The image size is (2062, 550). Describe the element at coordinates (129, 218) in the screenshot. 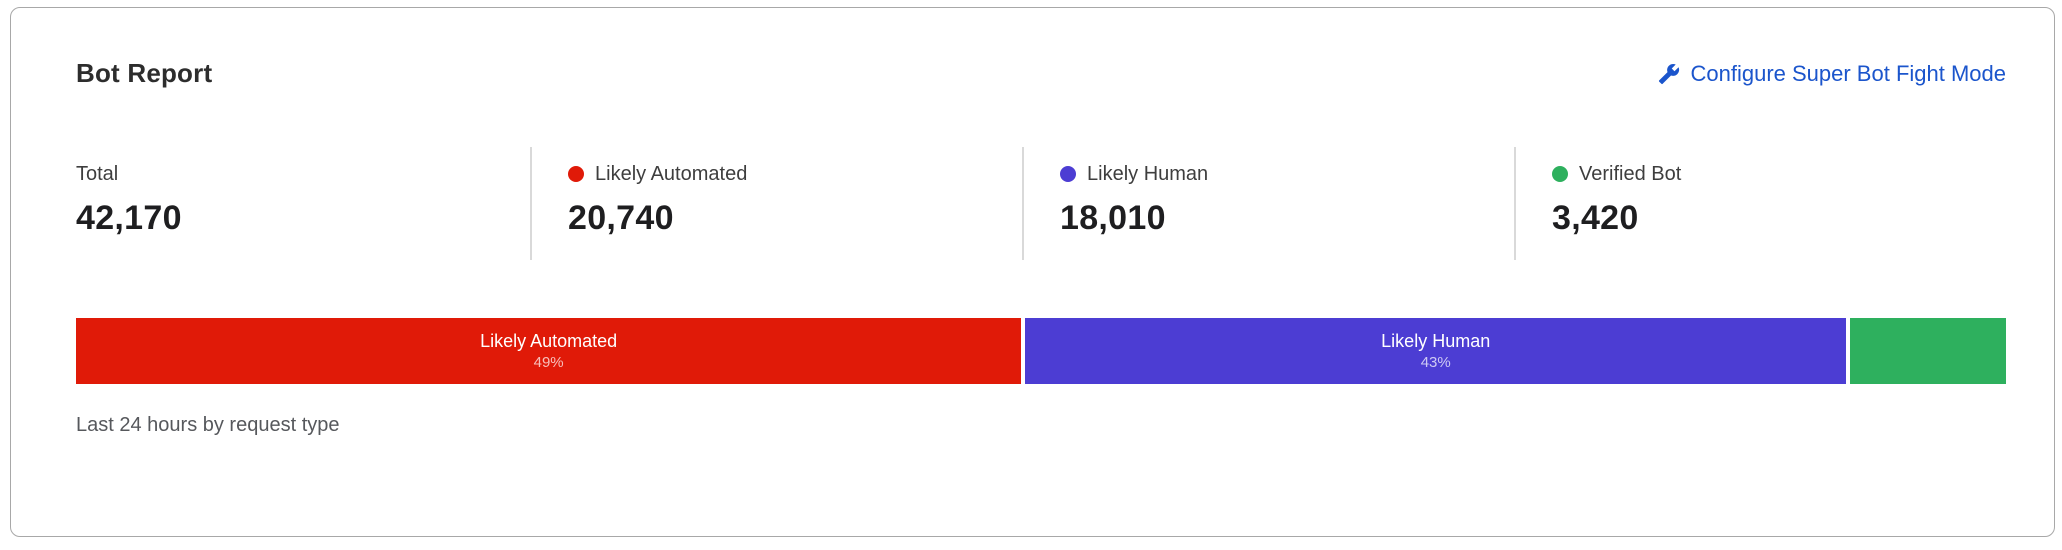

I see `stat-total-value: 42,170` at that location.